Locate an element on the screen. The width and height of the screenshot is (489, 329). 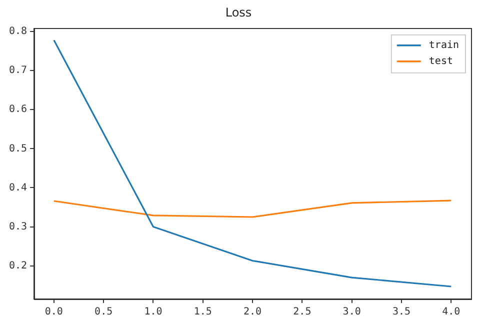
x-tick-label: 3.0 is located at coordinates (351, 312).